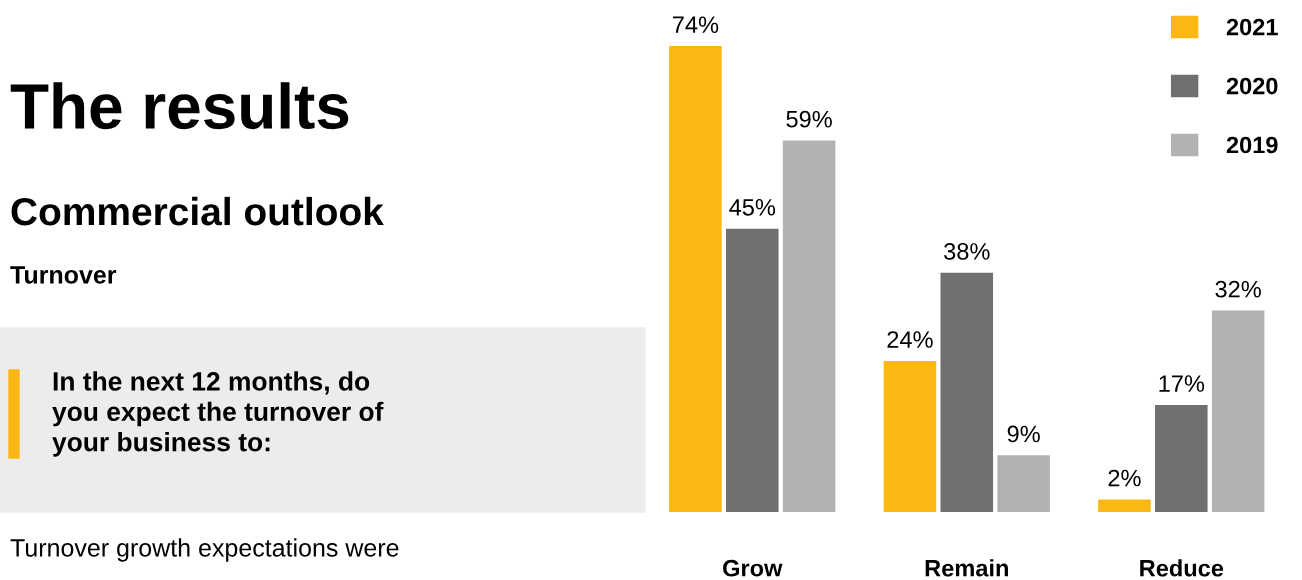  What do you see at coordinates (1252, 145) in the screenshot?
I see `legend-label: 2019` at bounding box center [1252, 145].